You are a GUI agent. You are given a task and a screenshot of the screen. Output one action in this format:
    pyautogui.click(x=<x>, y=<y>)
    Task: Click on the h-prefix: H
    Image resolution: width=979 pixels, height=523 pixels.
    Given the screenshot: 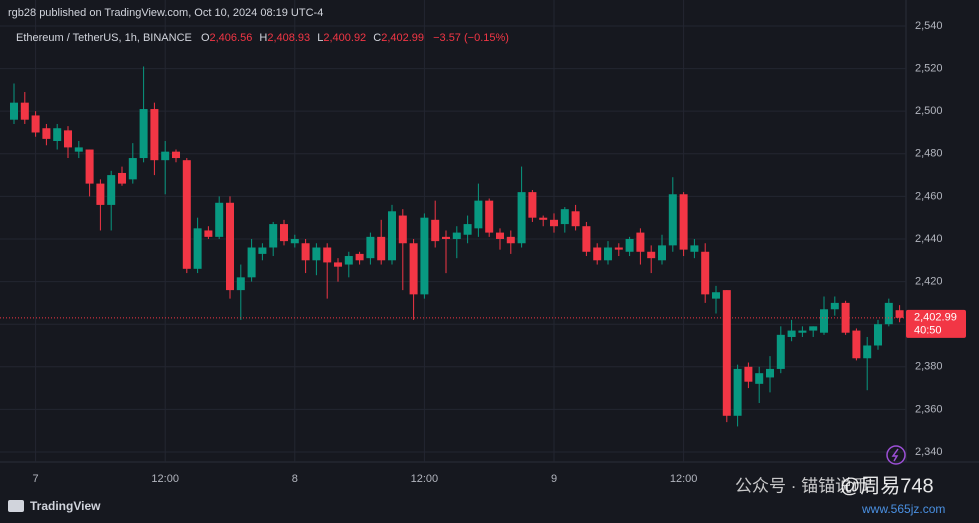 What is the action you would take?
    pyautogui.click(x=263, y=38)
    